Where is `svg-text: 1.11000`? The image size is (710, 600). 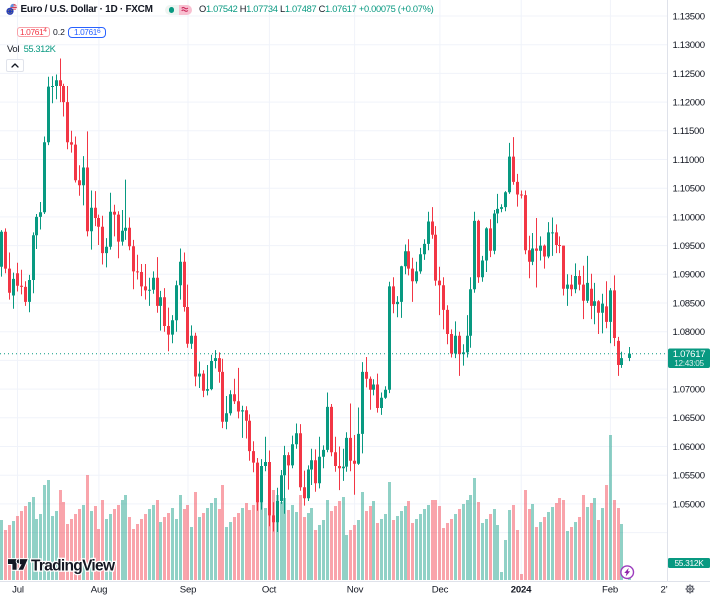 svg-text: 1.11000 is located at coordinates (689, 160).